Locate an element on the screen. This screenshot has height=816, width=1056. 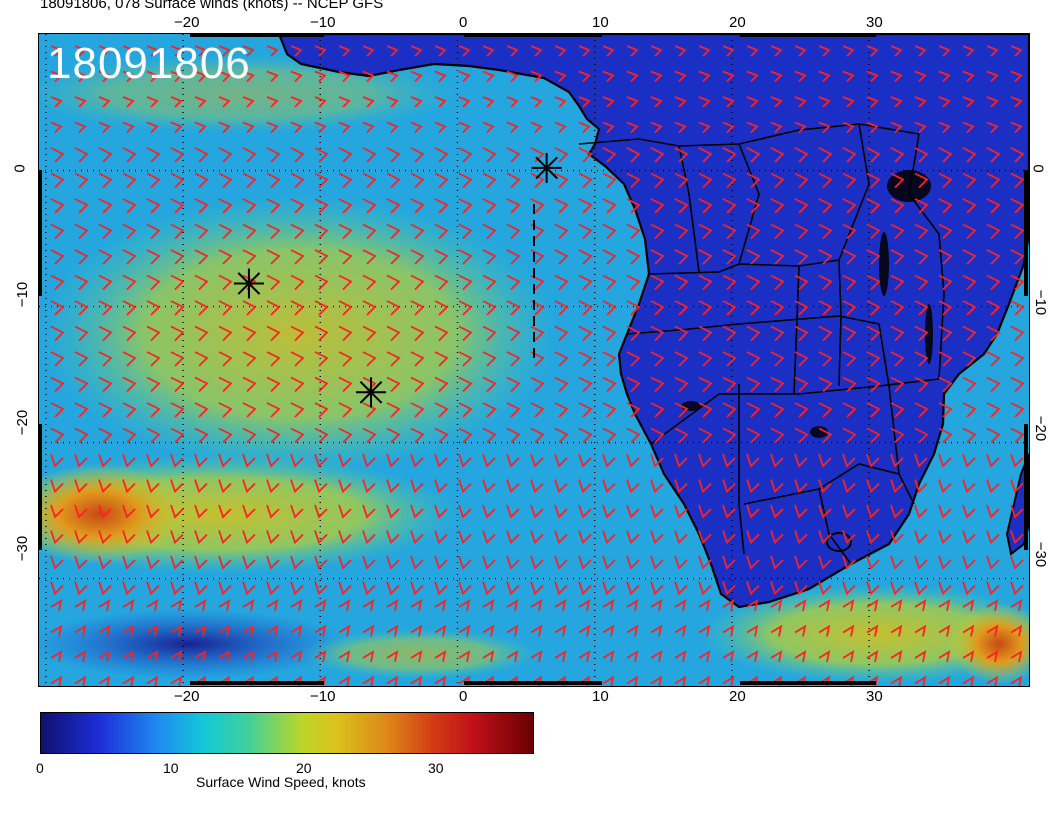
left-axis-segment is located at coordinates (40, 233).